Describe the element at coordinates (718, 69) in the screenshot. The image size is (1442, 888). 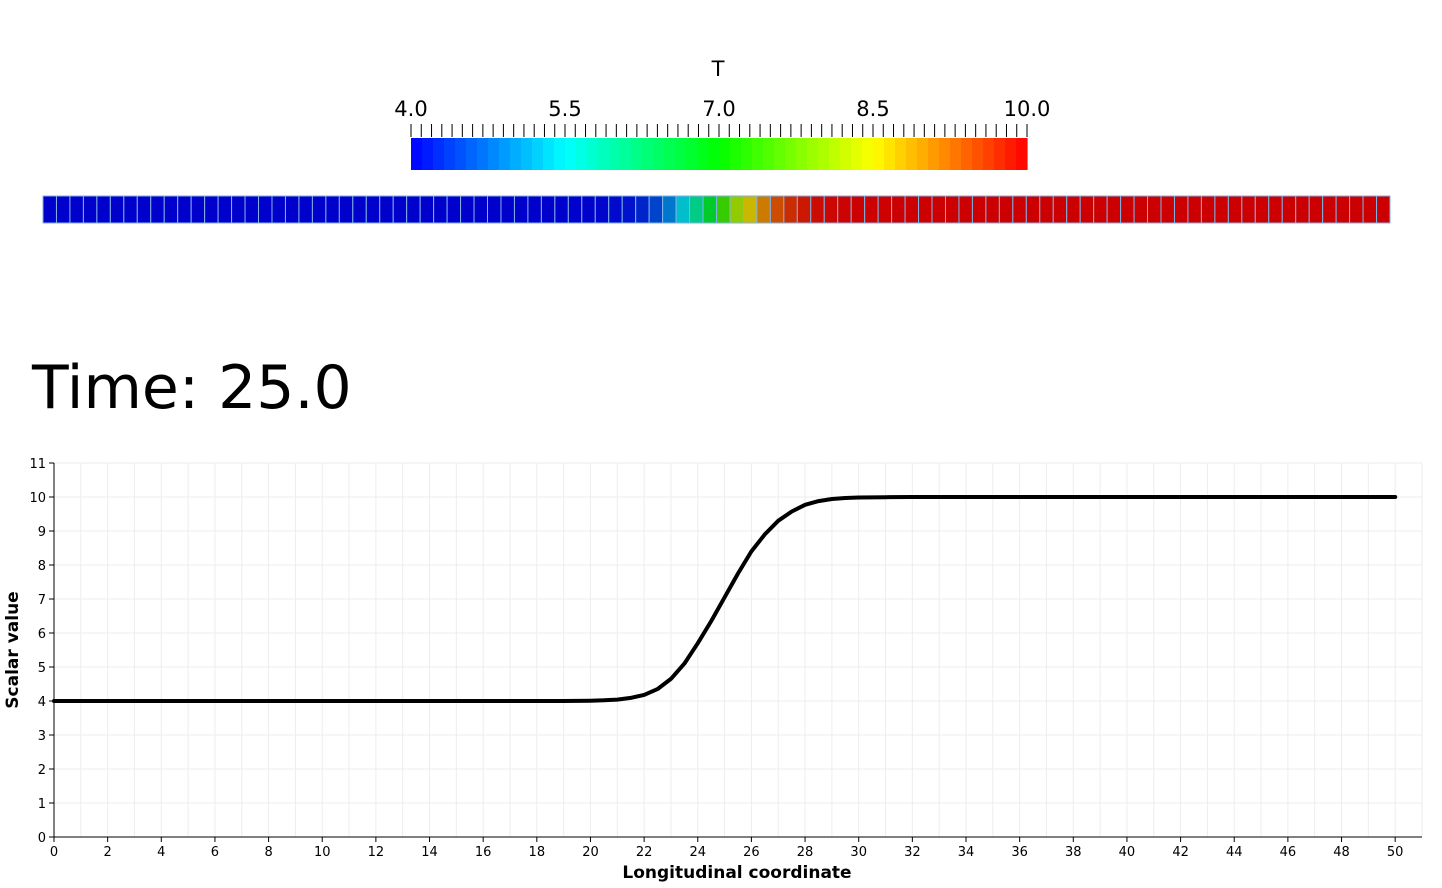
I see `color-legend-title: T` at that location.